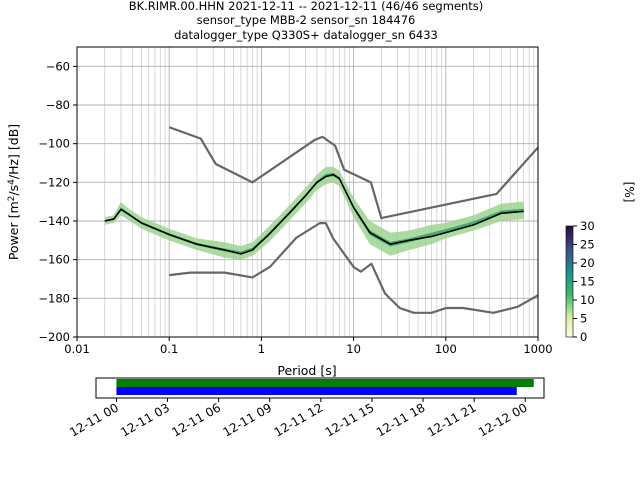 This screenshot has height=480, width=640. Describe the element at coordinates (587, 300) in the screenshot. I see `colorbar-tick-label: 10` at that location.